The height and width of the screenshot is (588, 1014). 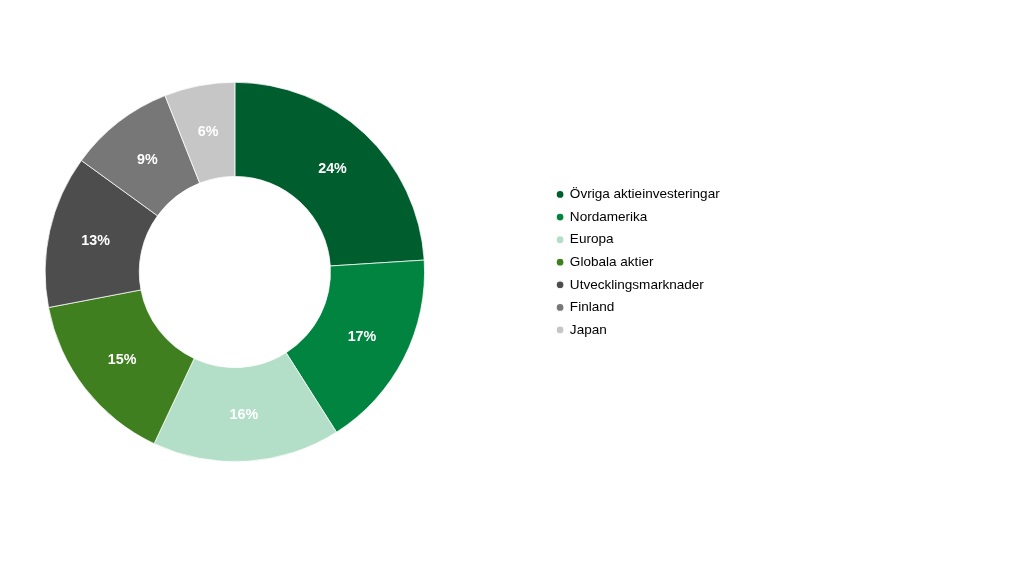 I want to click on legend-label: Övriga aktieinvesteringar, so click(x=645, y=194).